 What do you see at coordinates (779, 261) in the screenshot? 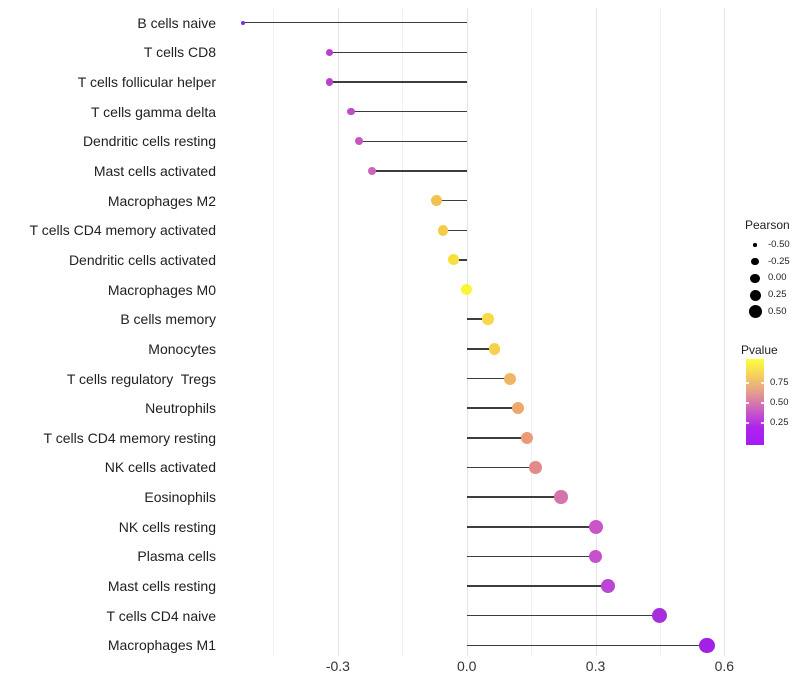
I see `legend-pearson-entry-label: -0.25` at bounding box center [779, 261].